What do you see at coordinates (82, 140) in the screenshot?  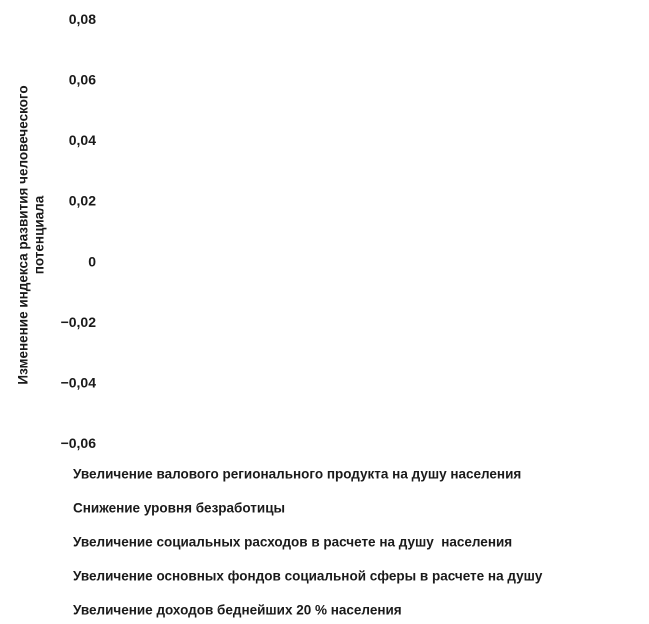 I see `y-tick-label: 0,04` at bounding box center [82, 140].